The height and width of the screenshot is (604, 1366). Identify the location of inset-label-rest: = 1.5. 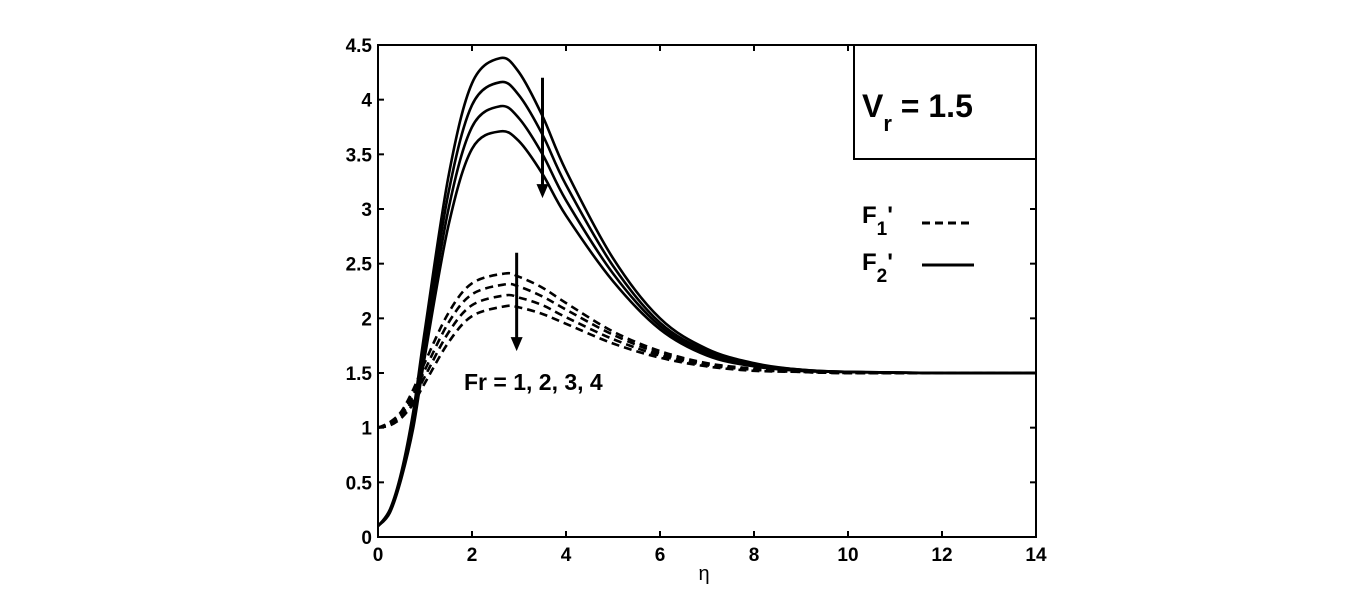
(932, 106).